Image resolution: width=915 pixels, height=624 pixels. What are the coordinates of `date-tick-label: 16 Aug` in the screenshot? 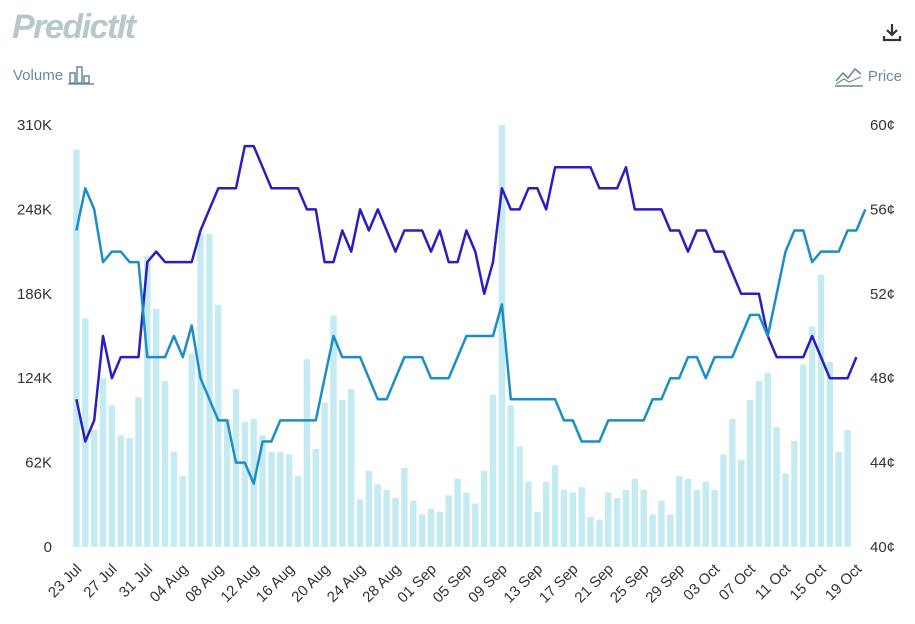 It's located at (275, 583).